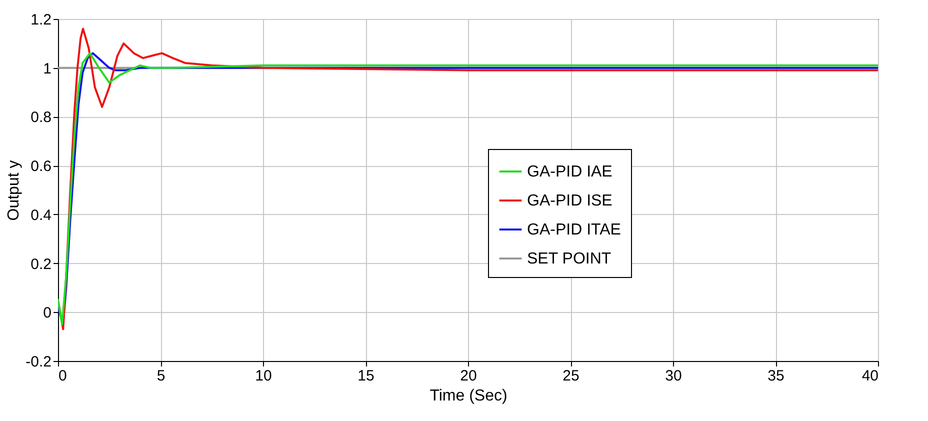 This screenshot has height=421, width=928. Describe the element at coordinates (569, 172) in the screenshot. I see `legend-label: GA-PID IAE` at that location.